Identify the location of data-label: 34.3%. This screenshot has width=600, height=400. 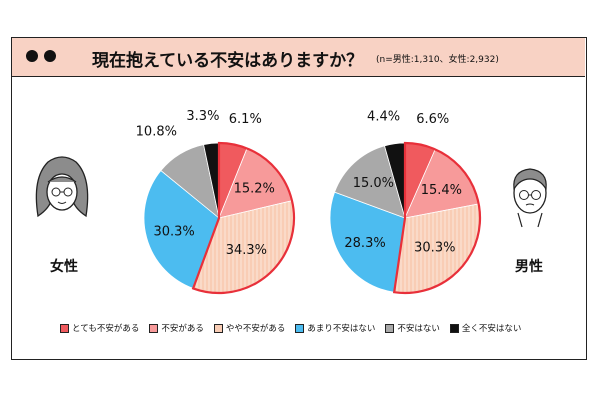
(246, 250).